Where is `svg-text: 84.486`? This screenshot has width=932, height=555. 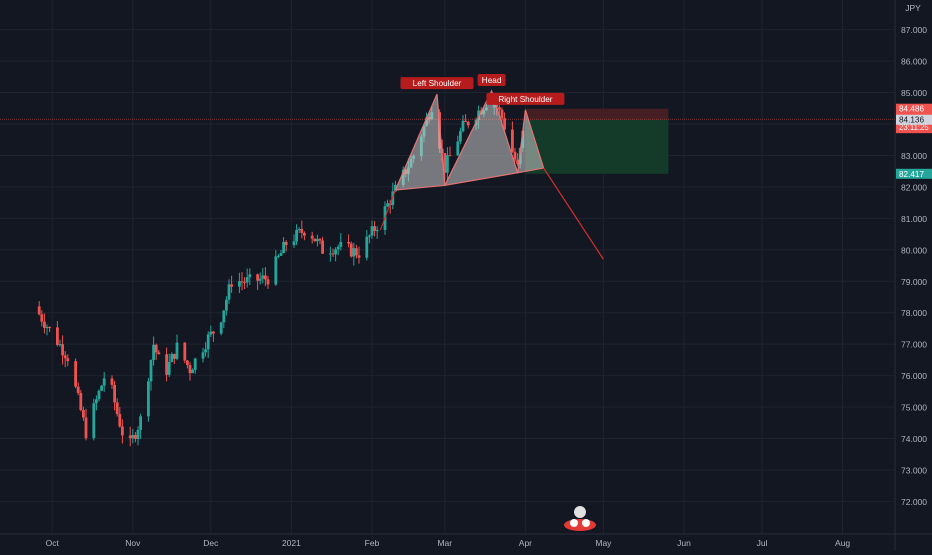 svg-text: 84.486 is located at coordinates (911, 109).